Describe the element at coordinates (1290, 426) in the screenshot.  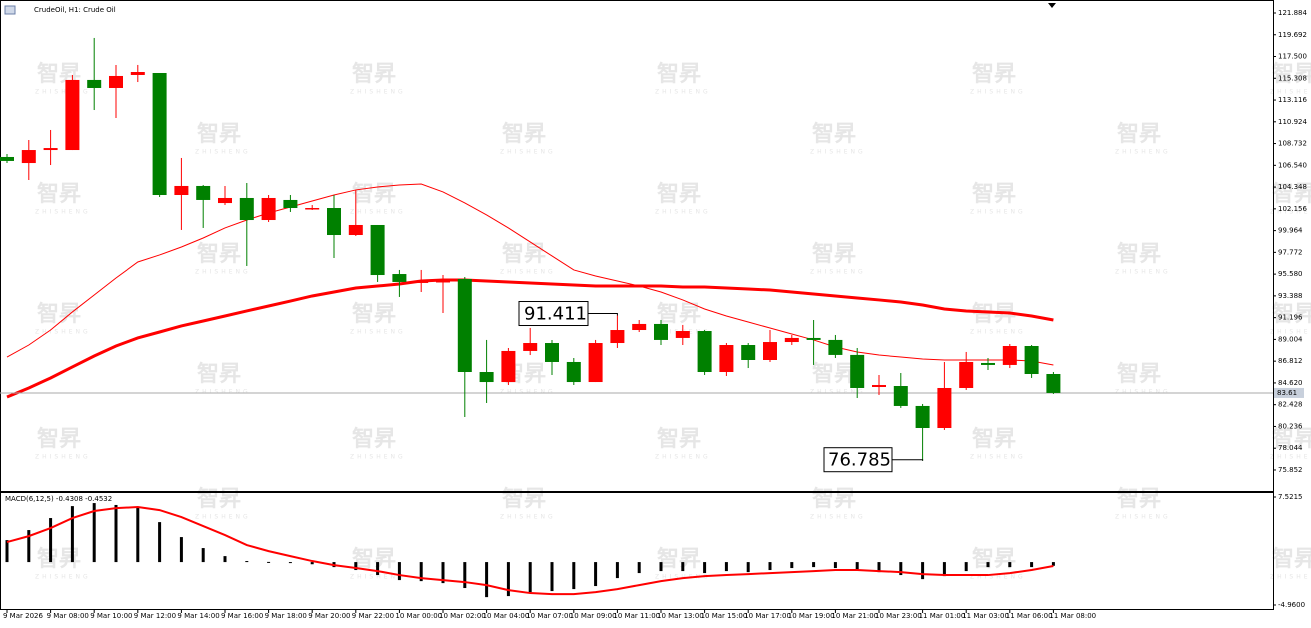
I see `y-tick-label: 80.236` at that location.